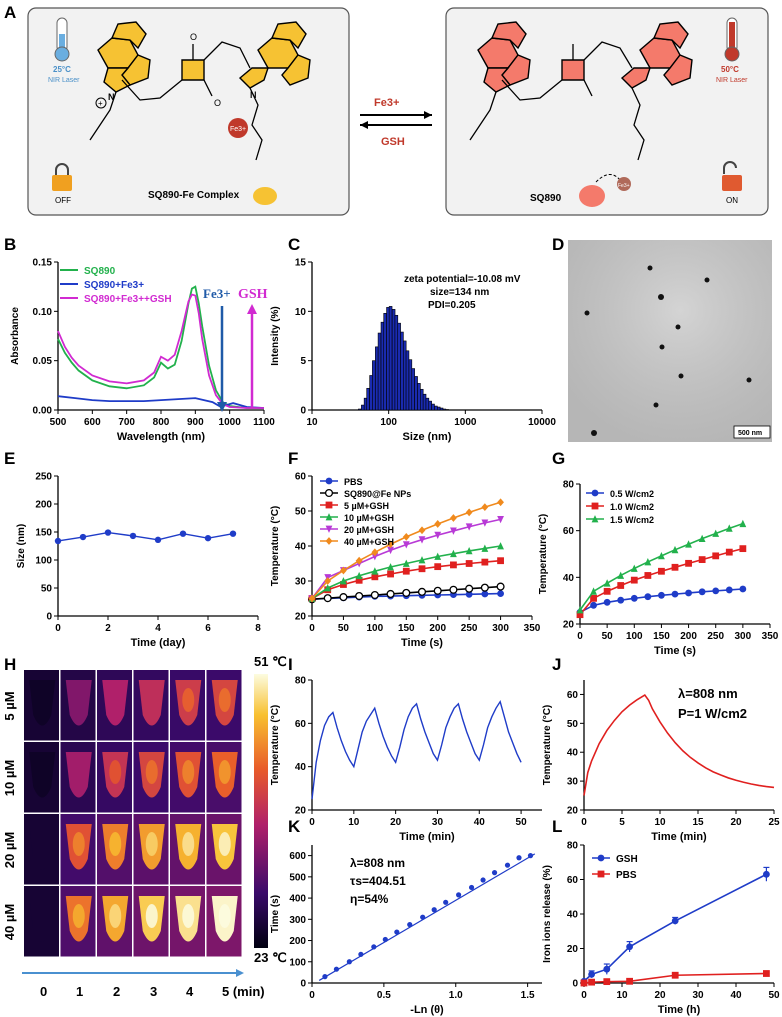 The image size is (782, 1017). I want to click on forward-arrow-head, so click(428, 115).